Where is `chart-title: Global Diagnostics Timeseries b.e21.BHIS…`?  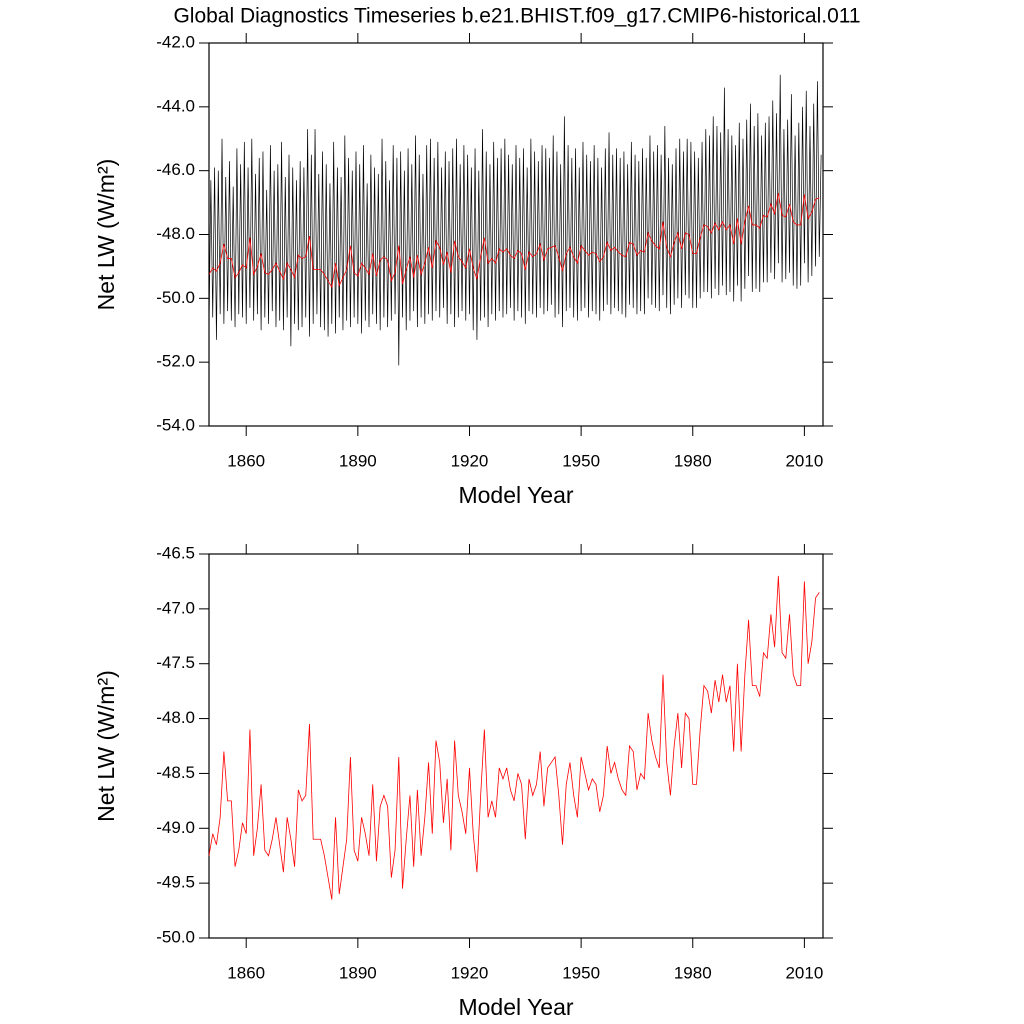
chart-title: Global Diagnostics Timeseries b.e21.BHIS… is located at coordinates (516, 16).